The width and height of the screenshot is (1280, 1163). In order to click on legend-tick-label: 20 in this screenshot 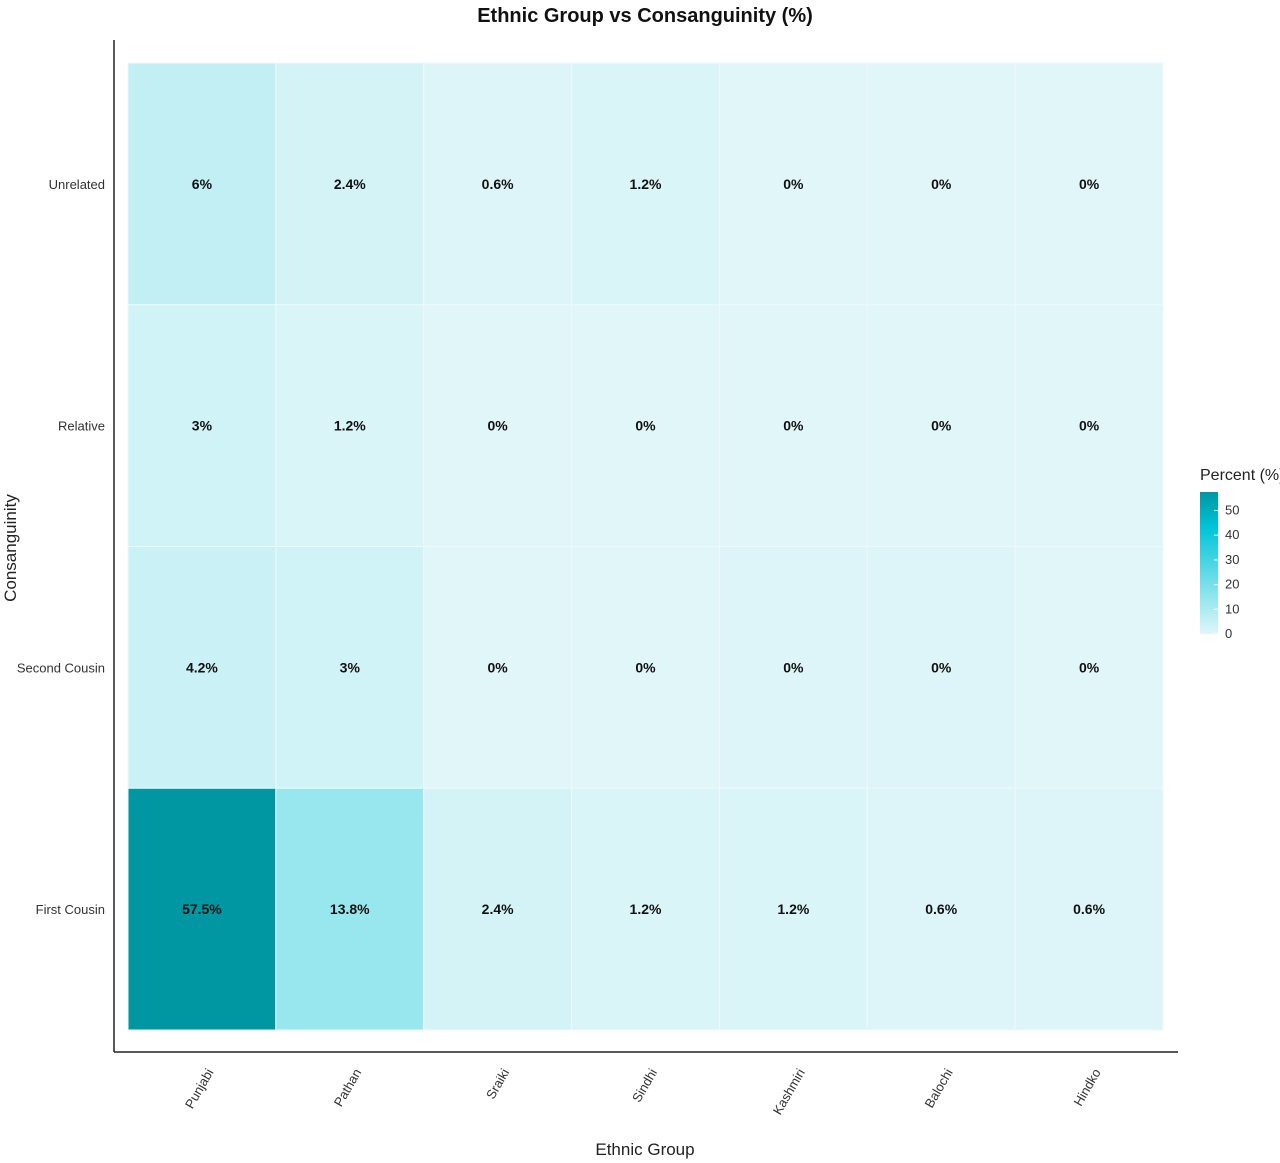, I will do `click(1232, 584)`.